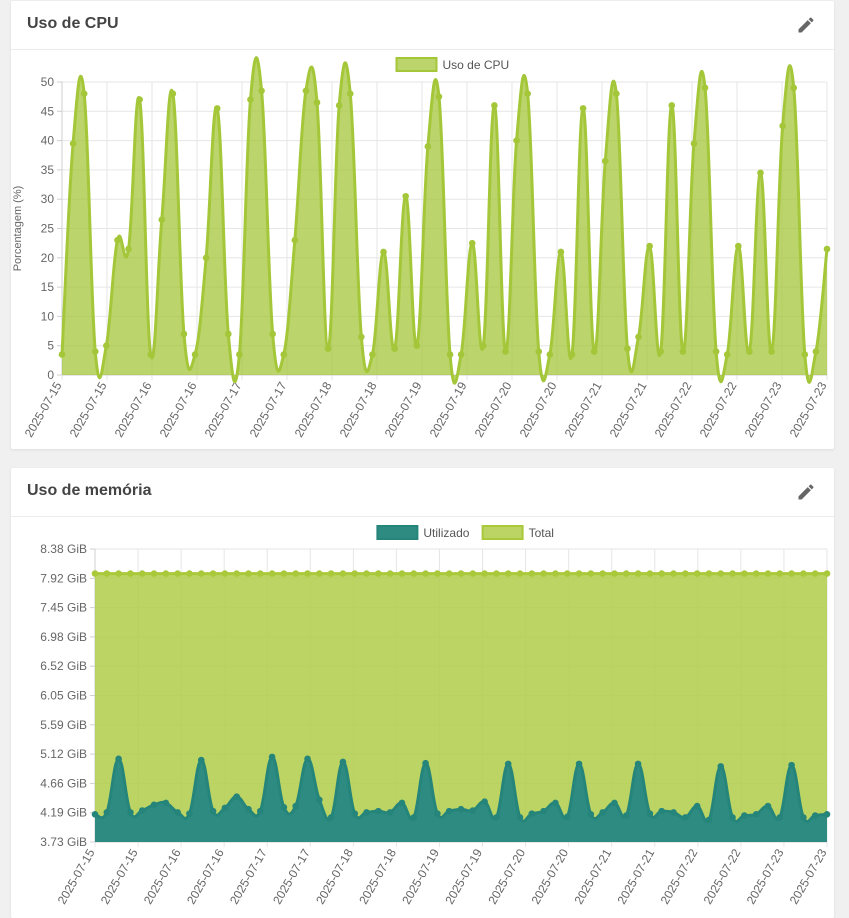  Describe the element at coordinates (422, 25) in the screenshot. I see `cpu-card-header: Uso de CPU` at that location.